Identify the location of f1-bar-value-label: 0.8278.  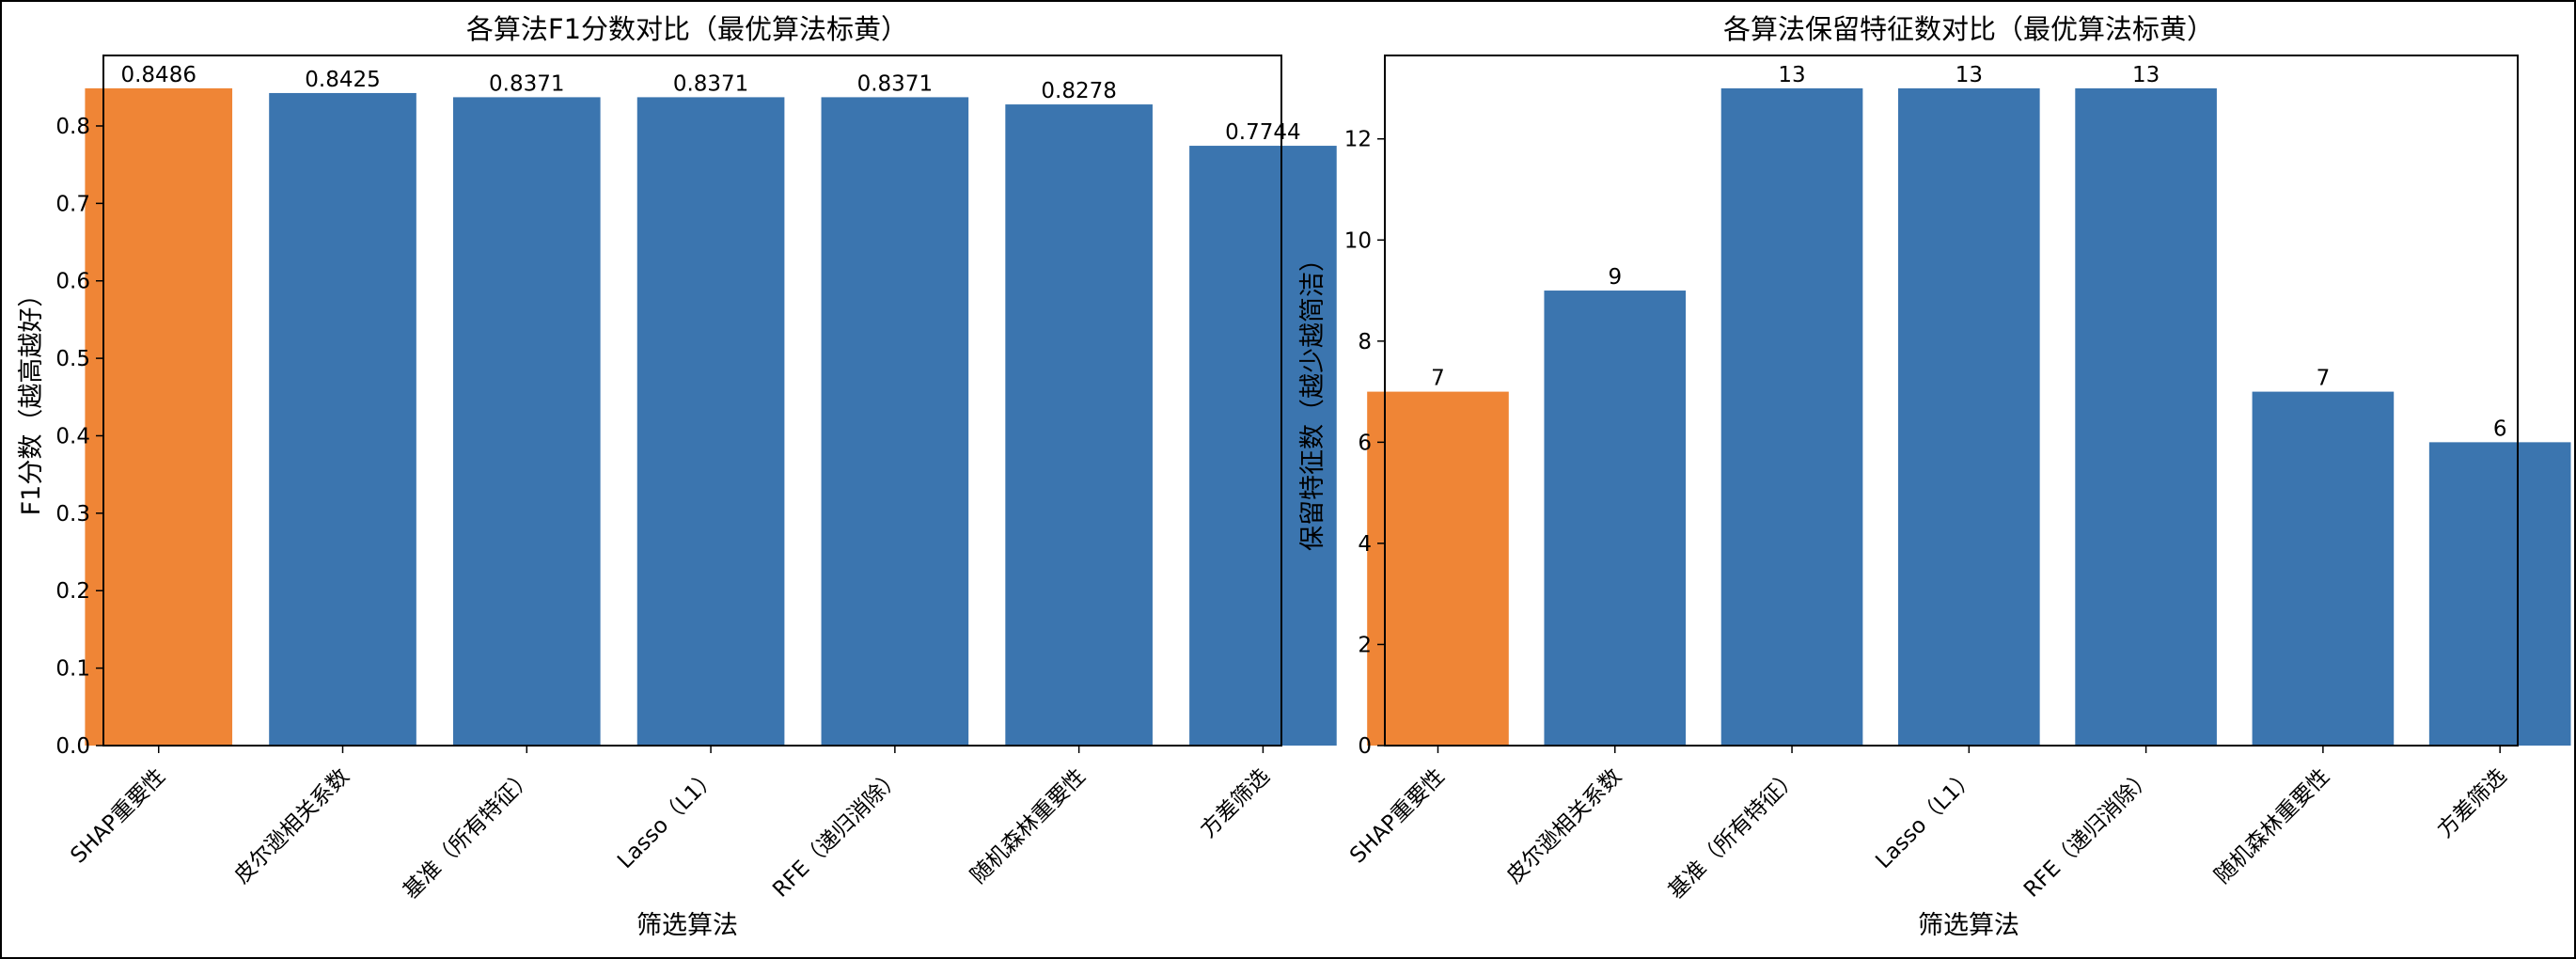
(1079, 91).